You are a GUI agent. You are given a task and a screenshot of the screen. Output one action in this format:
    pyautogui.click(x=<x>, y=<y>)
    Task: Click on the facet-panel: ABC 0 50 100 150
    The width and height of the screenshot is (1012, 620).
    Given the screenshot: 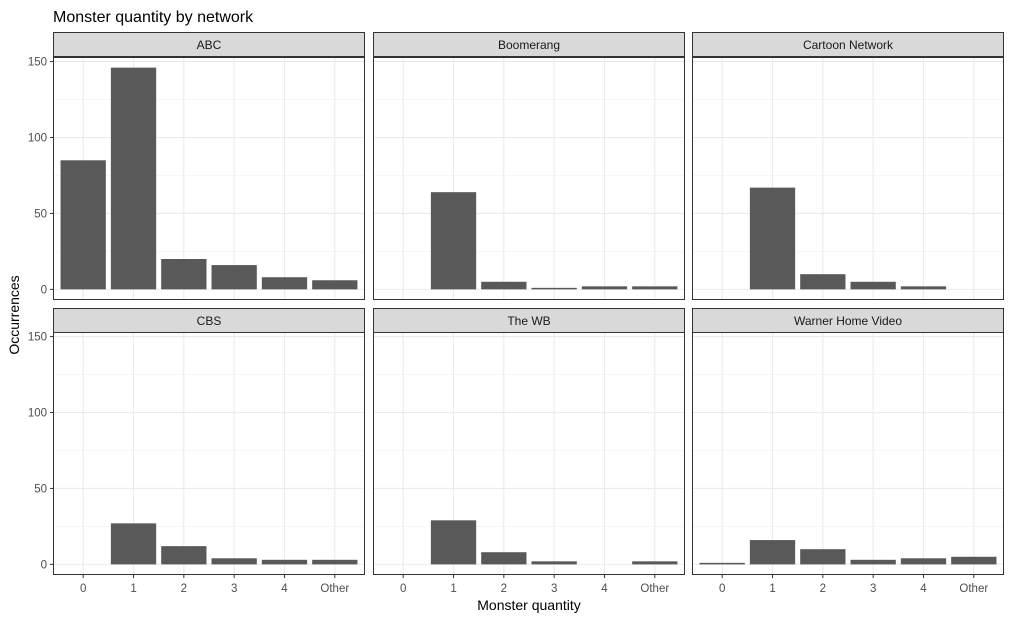 What is the action you would take?
    pyautogui.click(x=196, y=166)
    